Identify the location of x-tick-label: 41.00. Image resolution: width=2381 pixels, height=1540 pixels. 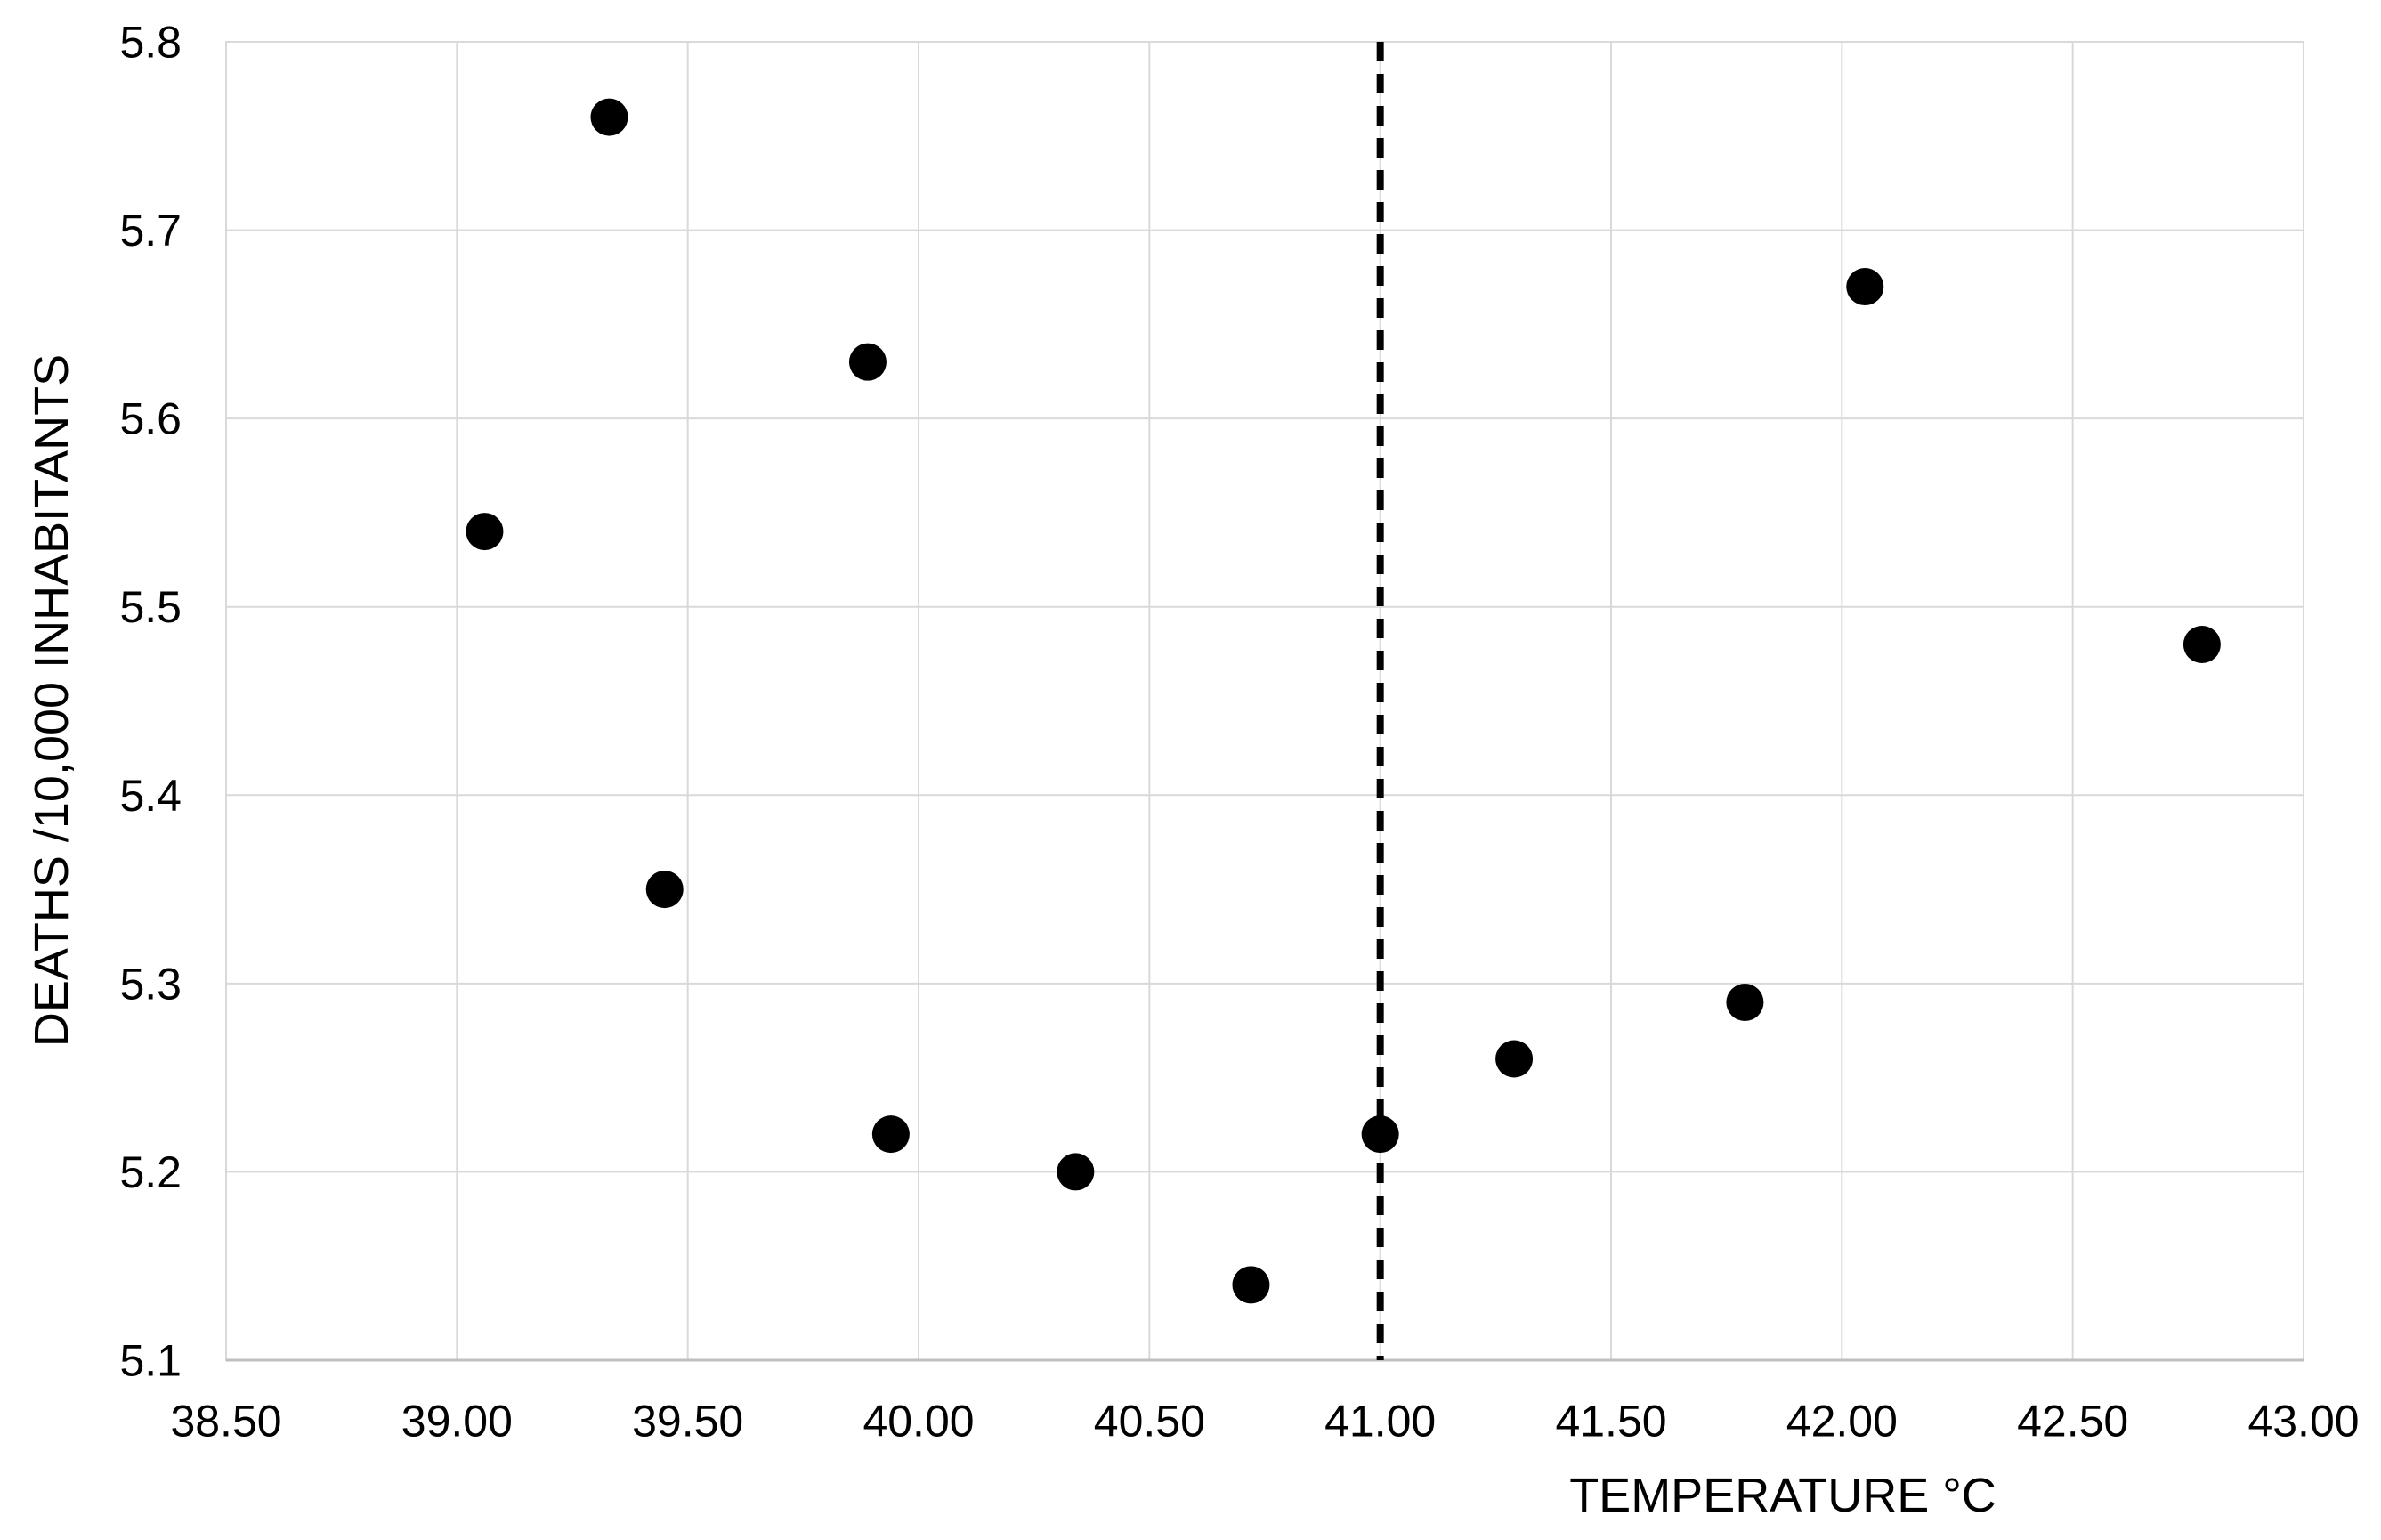
(1380, 1422).